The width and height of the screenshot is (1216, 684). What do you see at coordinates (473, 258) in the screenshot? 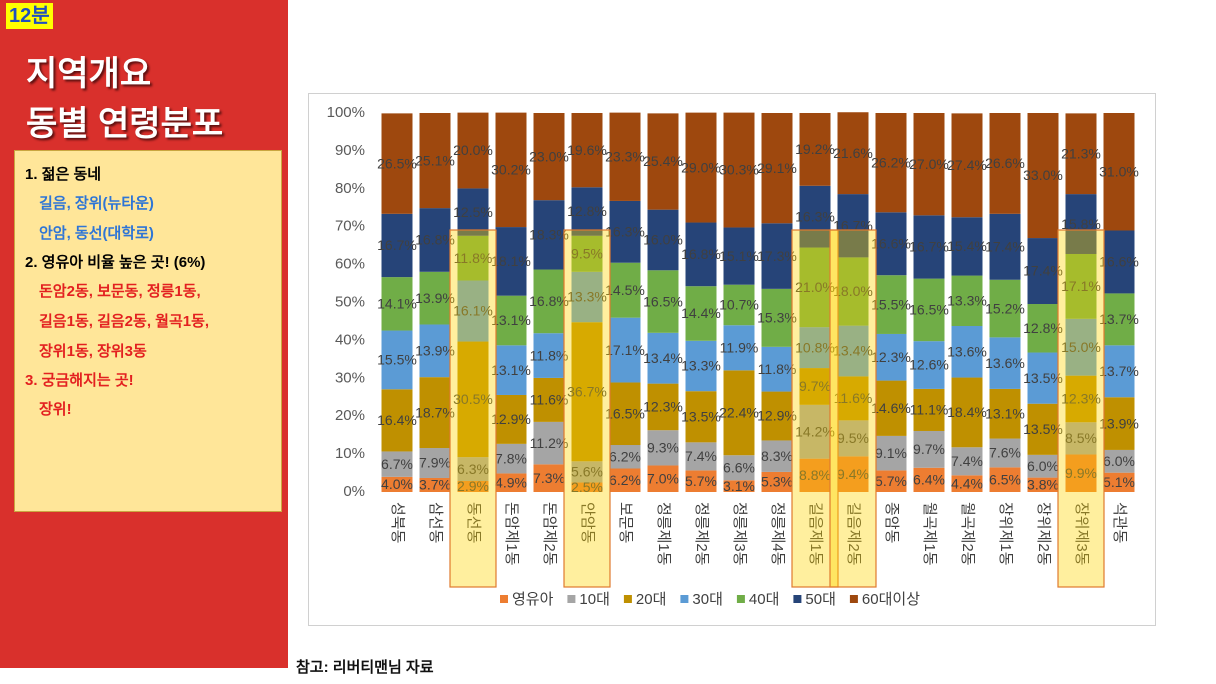
I see `data-label: 11.8%` at bounding box center [473, 258].